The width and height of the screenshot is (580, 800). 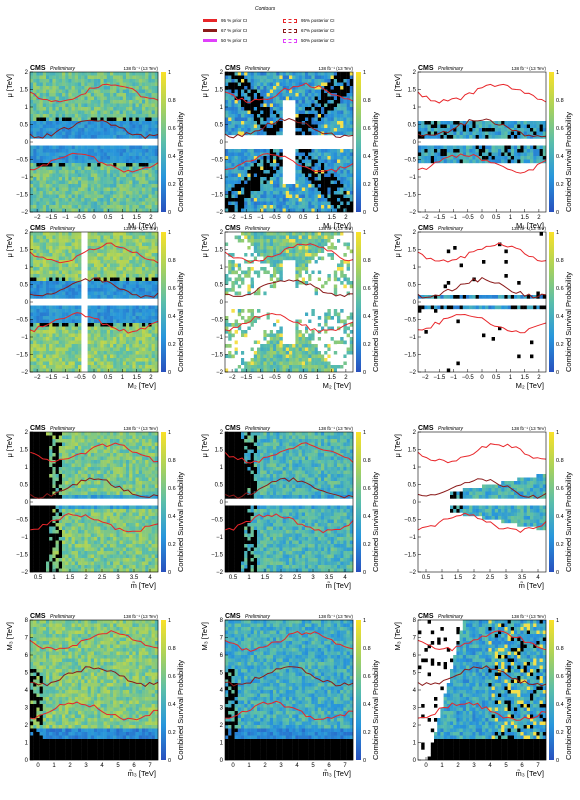 I want to click on lumi-label: 138 fb⁻¹ (13 TeV), so click(x=335, y=68).